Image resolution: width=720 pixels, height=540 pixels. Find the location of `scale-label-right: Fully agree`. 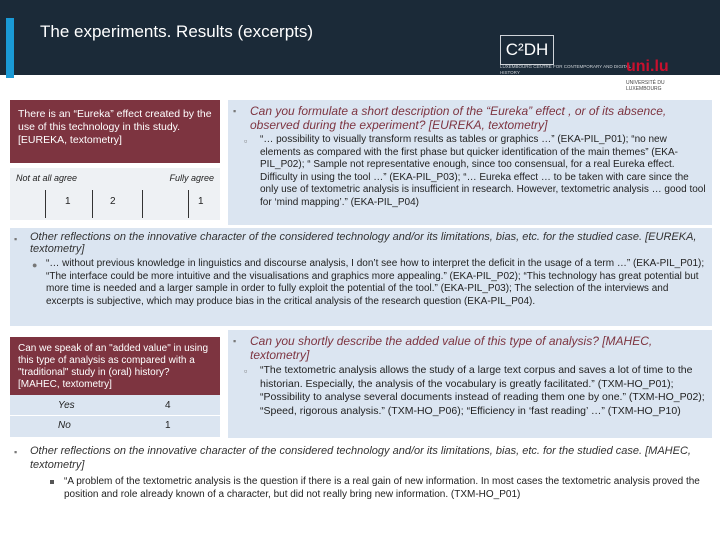

scale-label-right: Fully agree is located at coordinates (191, 178).